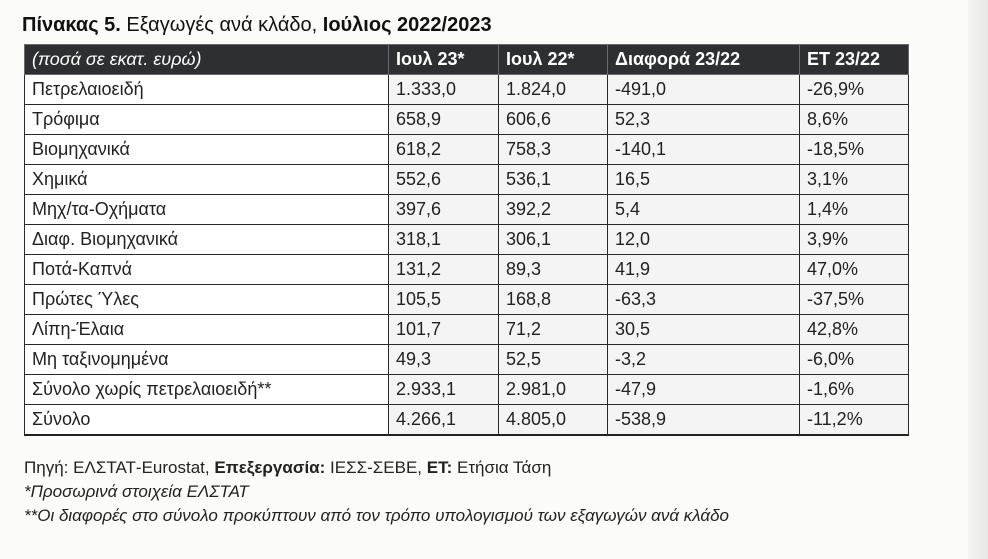  Describe the element at coordinates (206, 179) in the screenshot. I see `row-label: Χημικά` at that location.